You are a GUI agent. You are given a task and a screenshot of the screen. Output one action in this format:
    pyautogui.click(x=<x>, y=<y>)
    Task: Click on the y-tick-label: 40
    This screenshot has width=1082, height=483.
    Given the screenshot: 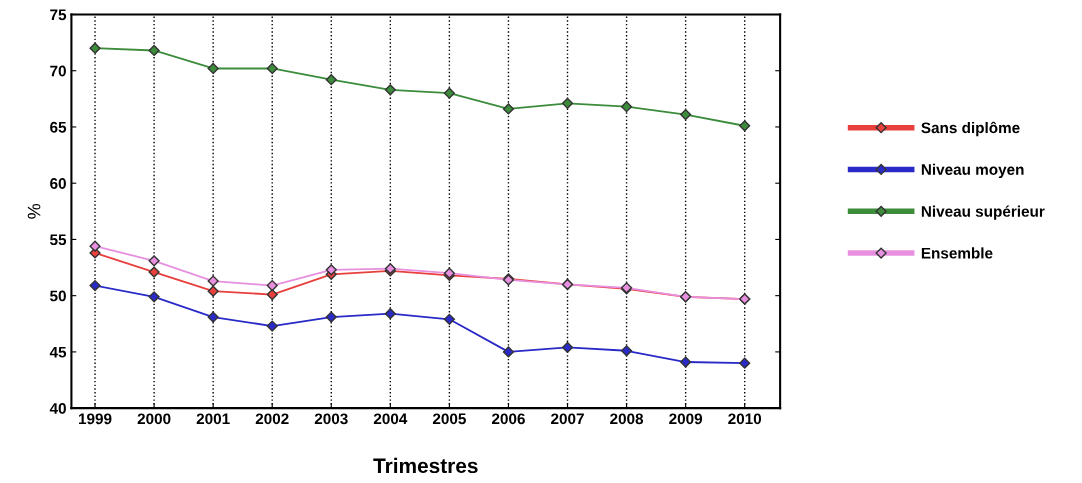 What is the action you would take?
    pyautogui.click(x=57, y=408)
    